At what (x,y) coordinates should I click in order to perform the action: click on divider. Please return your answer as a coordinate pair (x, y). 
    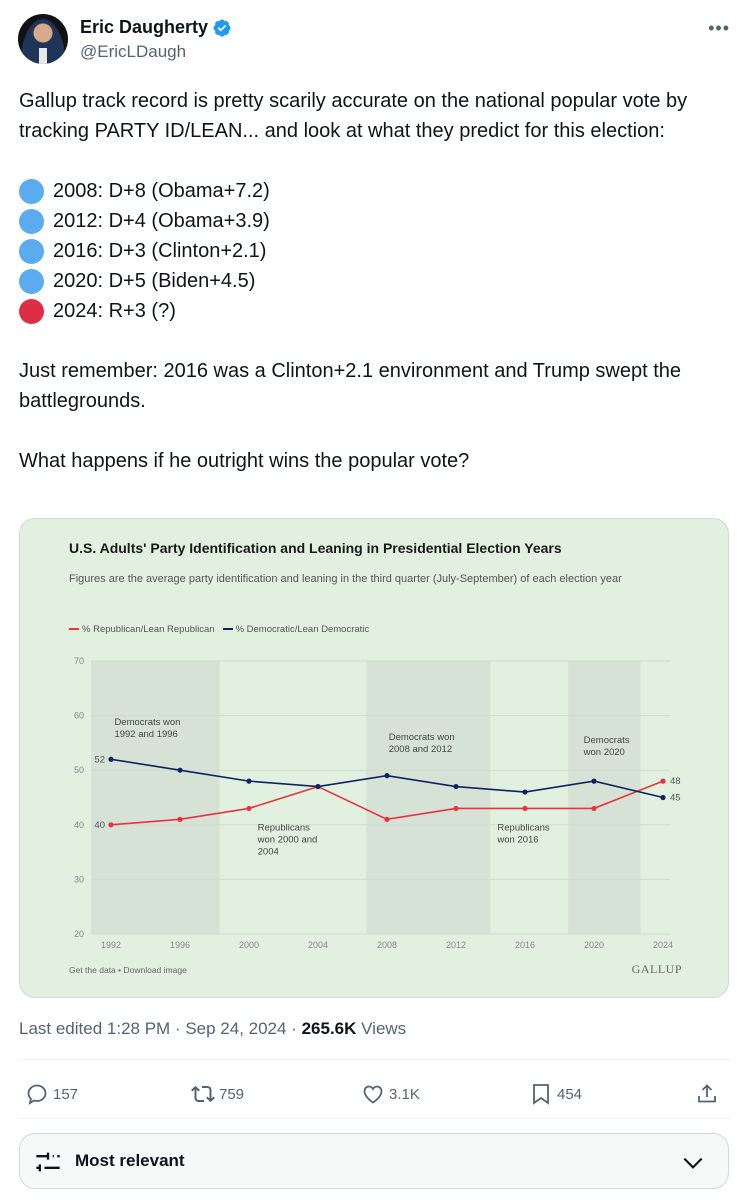
    Looking at the image, I should click on (374, 1118).